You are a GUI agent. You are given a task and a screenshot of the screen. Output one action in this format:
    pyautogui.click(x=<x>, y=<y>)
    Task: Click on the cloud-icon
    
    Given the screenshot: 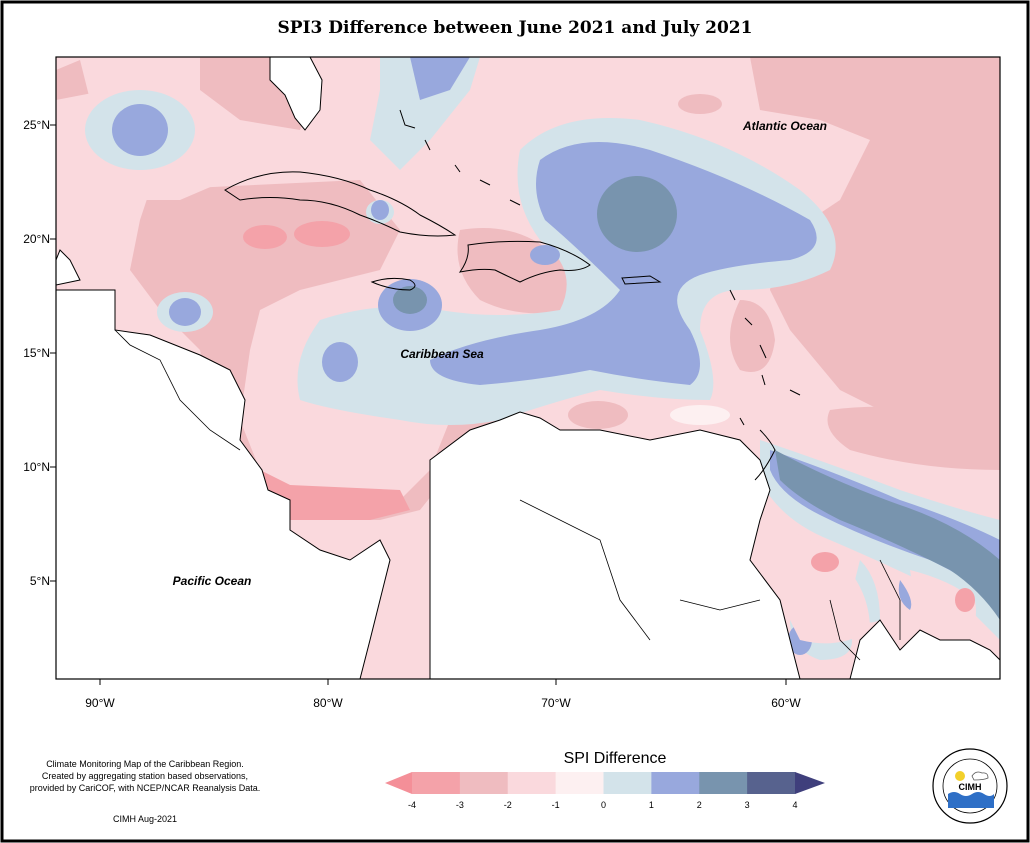 What is the action you would take?
    pyautogui.click(x=980, y=776)
    